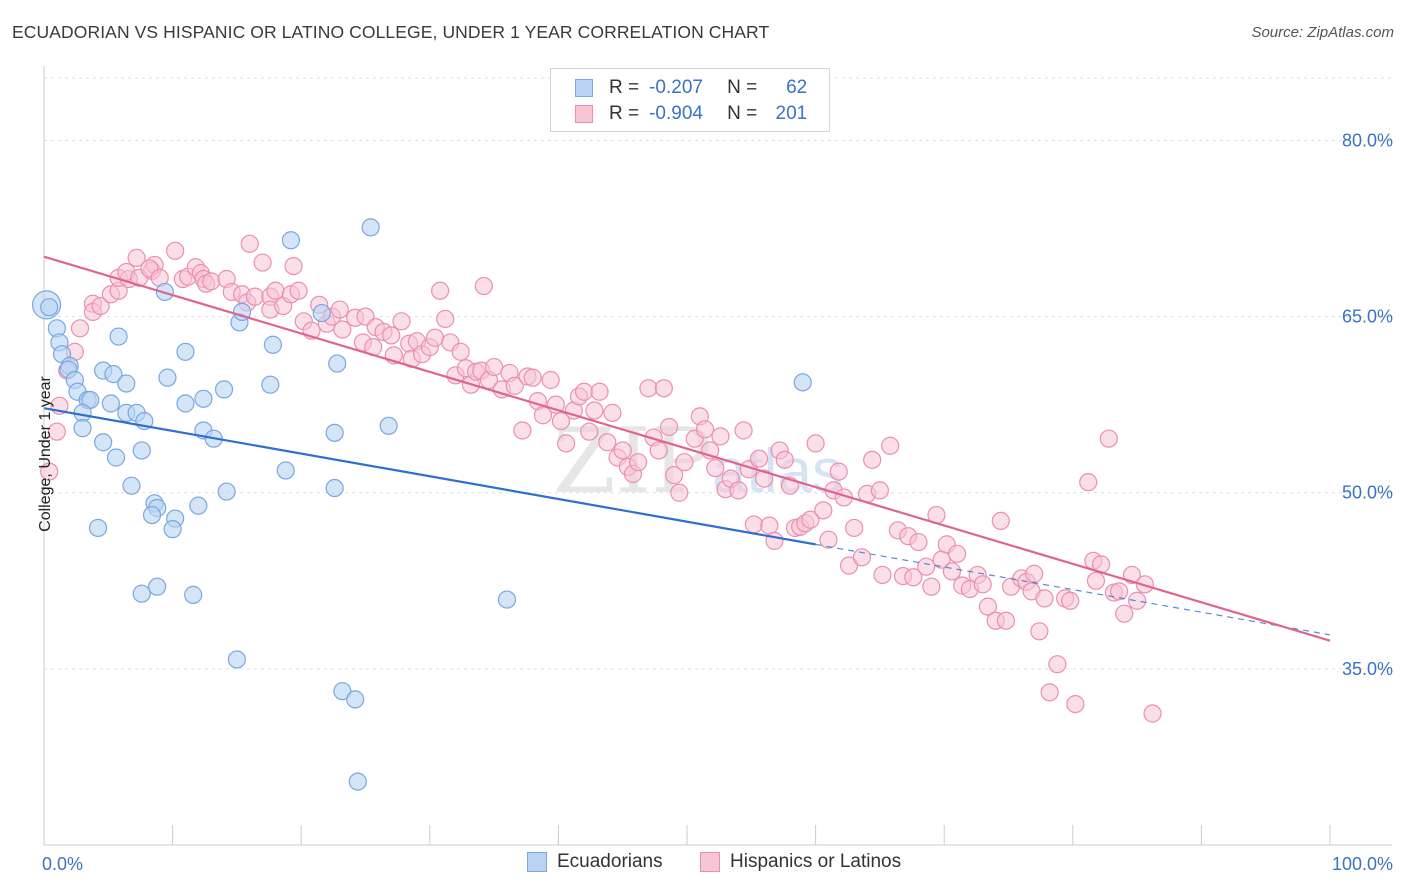  What do you see at coordinates (742, 87) in the screenshot?
I see `n-label: N =` at bounding box center [742, 87].